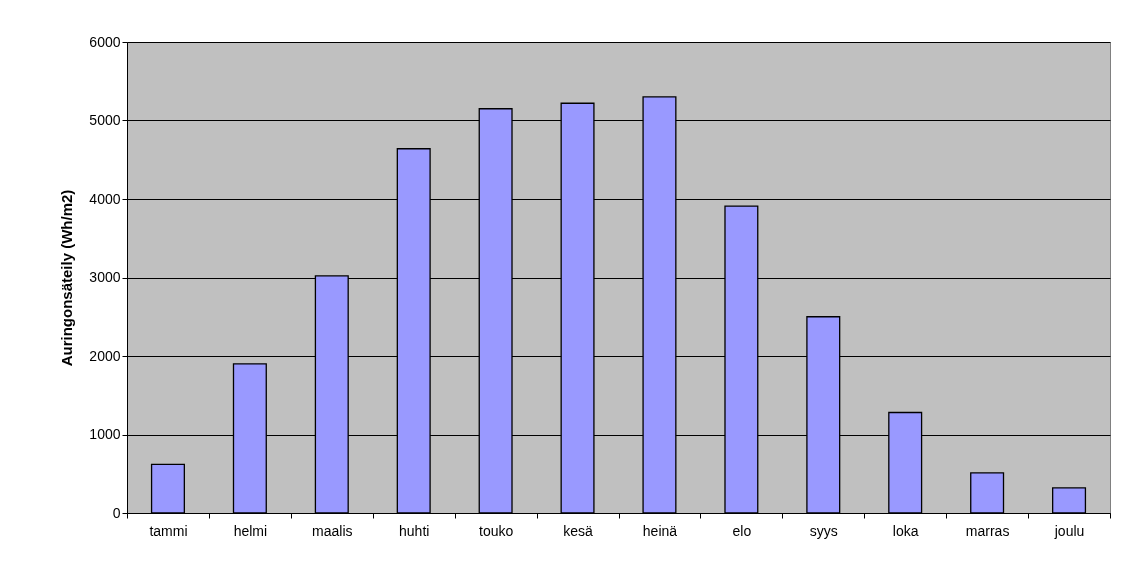 Image resolution: width=1123 pixels, height=574 pixels. I want to click on y-axis-title: Auringonsäteily (Wh/m2), so click(67, 278).